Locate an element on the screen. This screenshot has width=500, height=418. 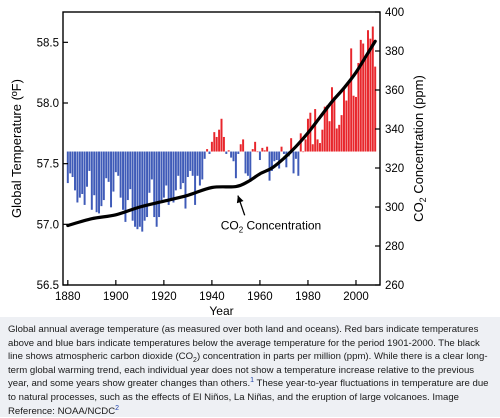
bar-1925 is located at coordinates (175, 171).